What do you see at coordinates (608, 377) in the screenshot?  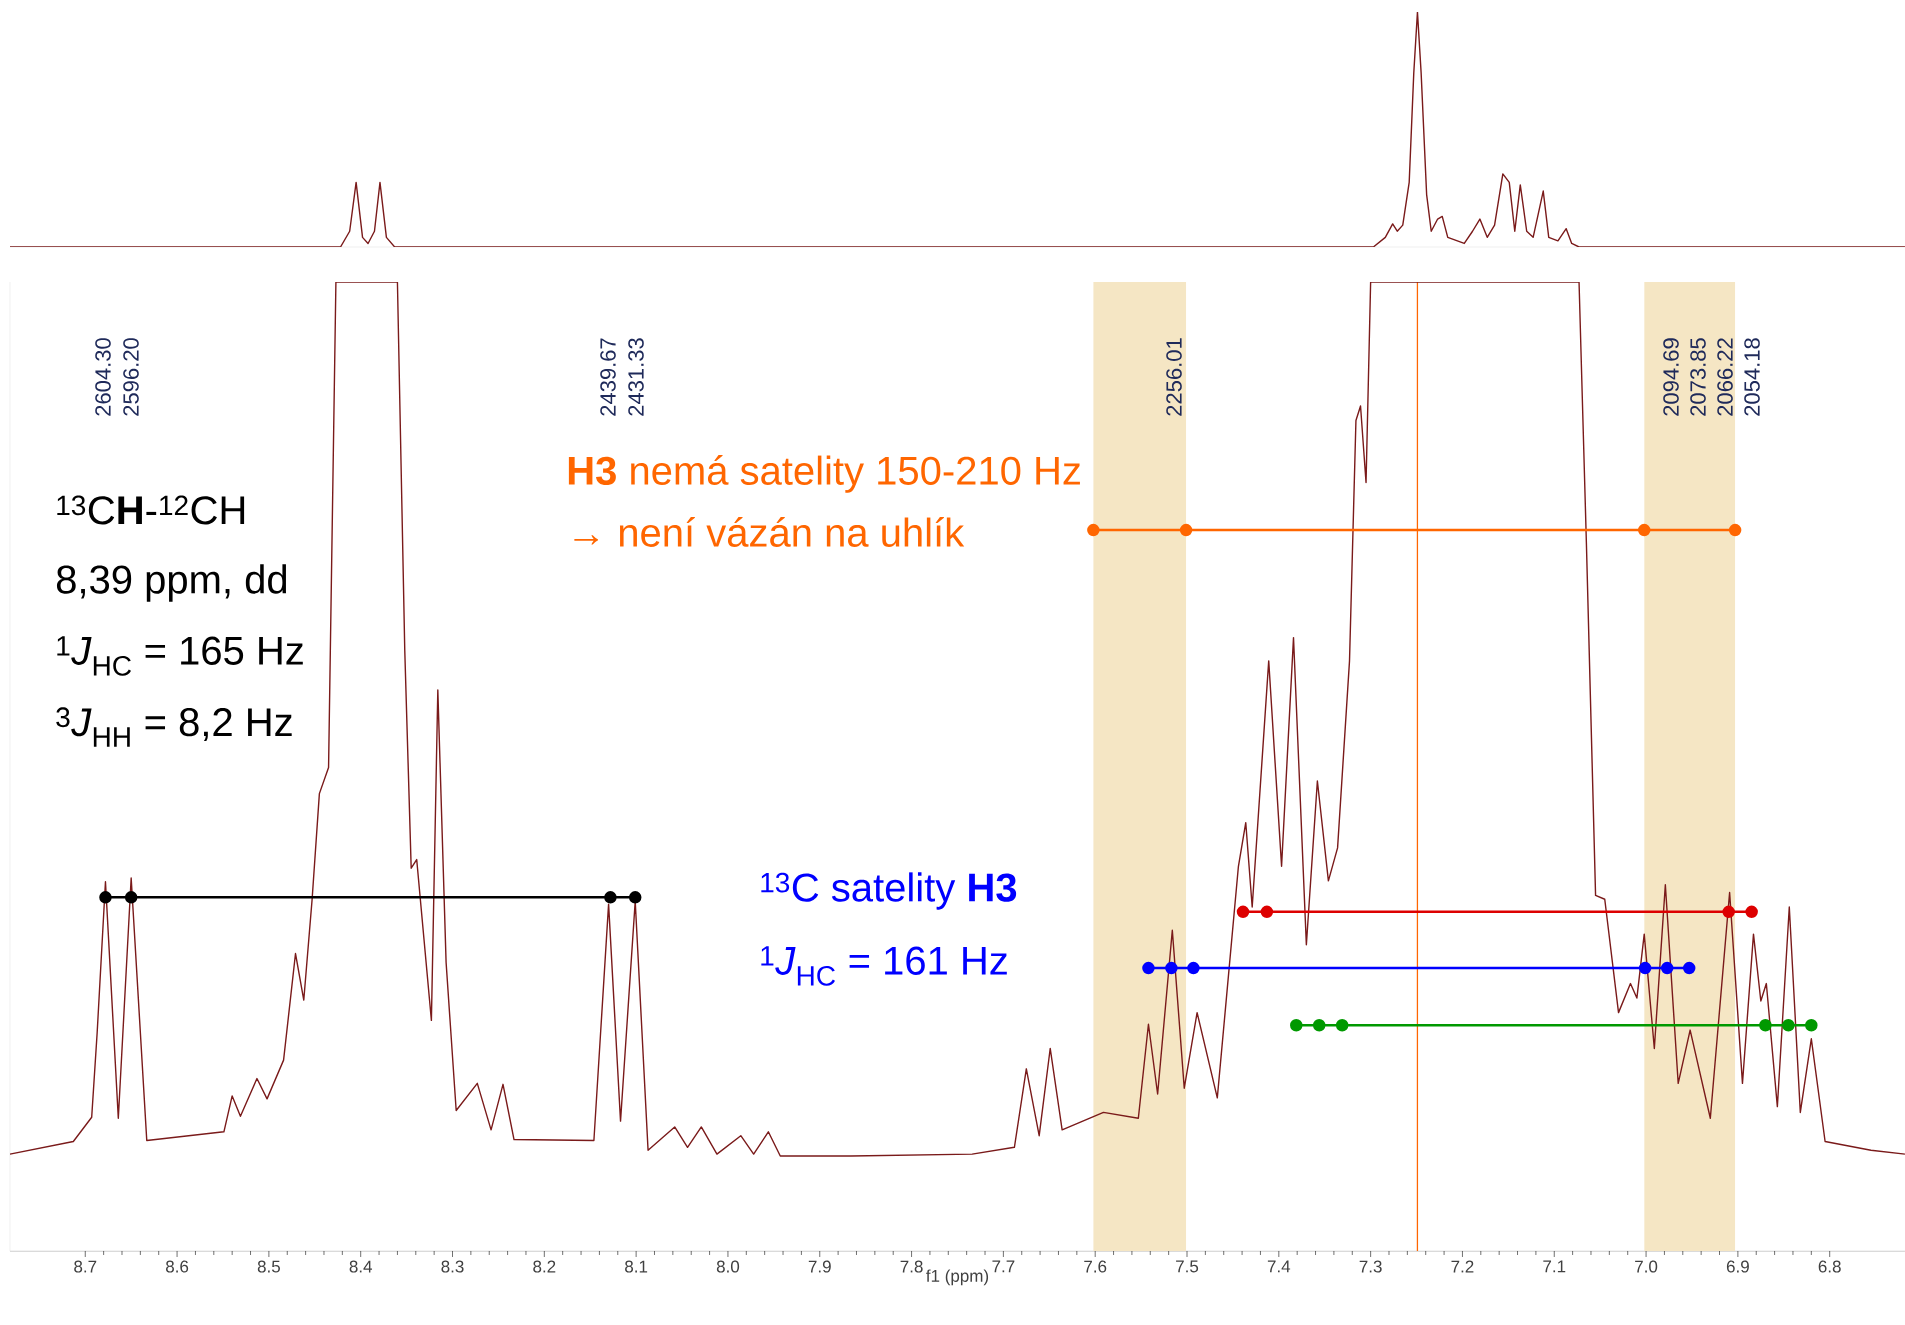 I see `annotation: 2439.67` at bounding box center [608, 377].